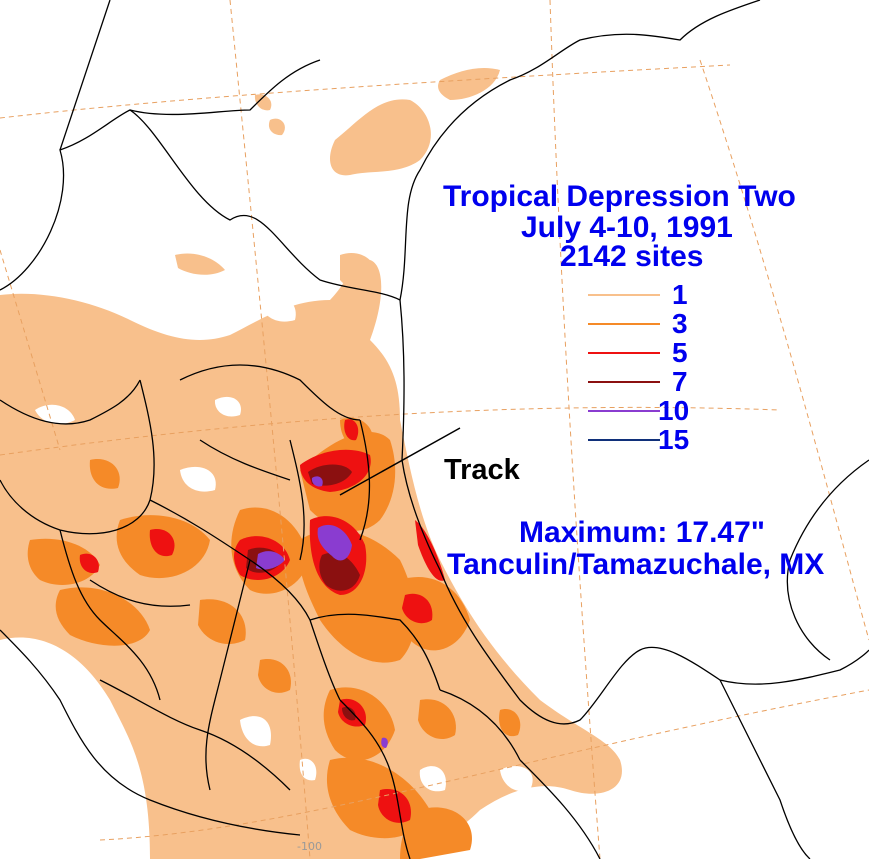 This screenshot has height=859, width=869. What do you see at coordinates (680, 381) in the screenshot?
I see `legend-label: 7` at bounding box center [680, 381].